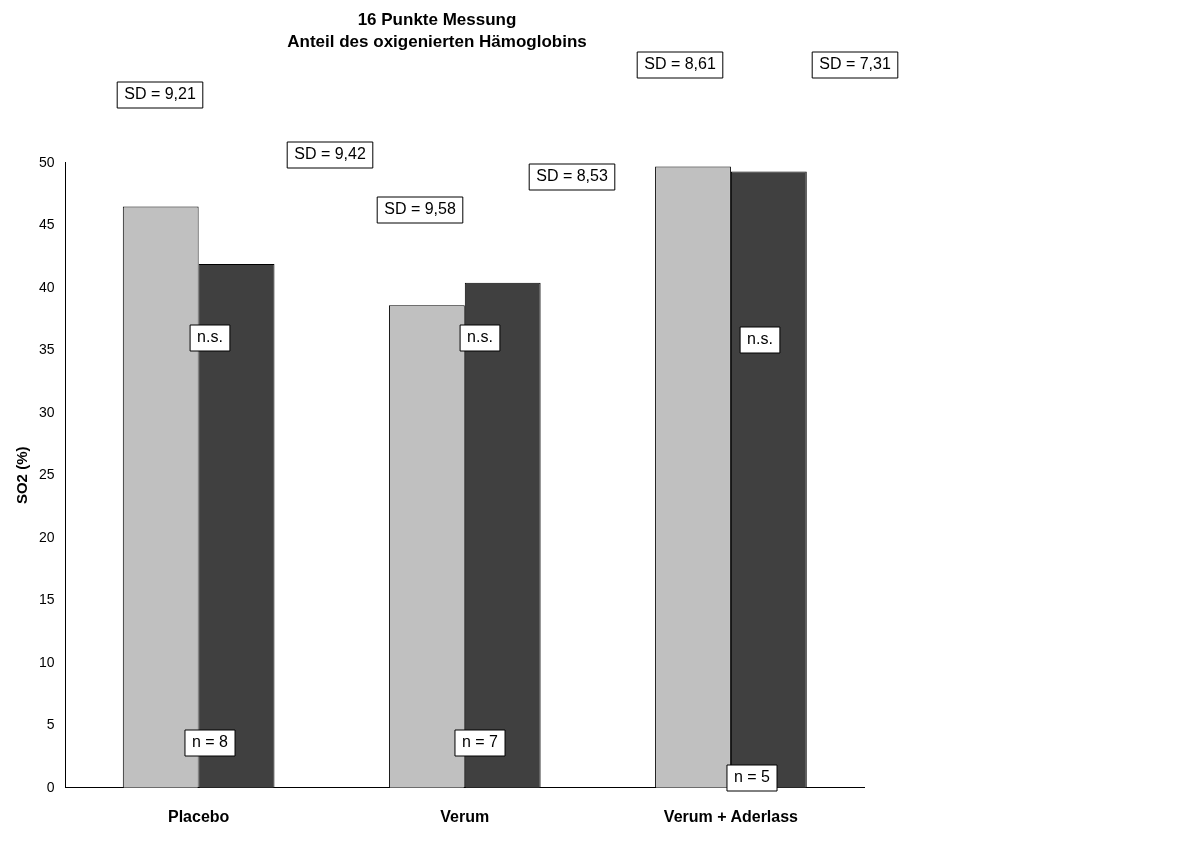  I want to click on x-tick-label: Placebo, so click(198, 816).